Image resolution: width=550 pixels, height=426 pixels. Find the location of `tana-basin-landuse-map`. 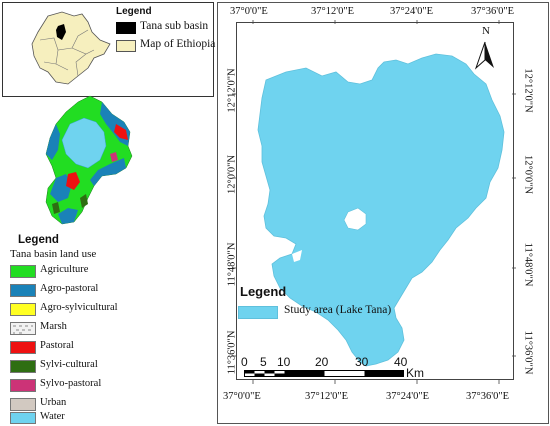

tana-basin-landuse-map is located at coordinates (89, 160).